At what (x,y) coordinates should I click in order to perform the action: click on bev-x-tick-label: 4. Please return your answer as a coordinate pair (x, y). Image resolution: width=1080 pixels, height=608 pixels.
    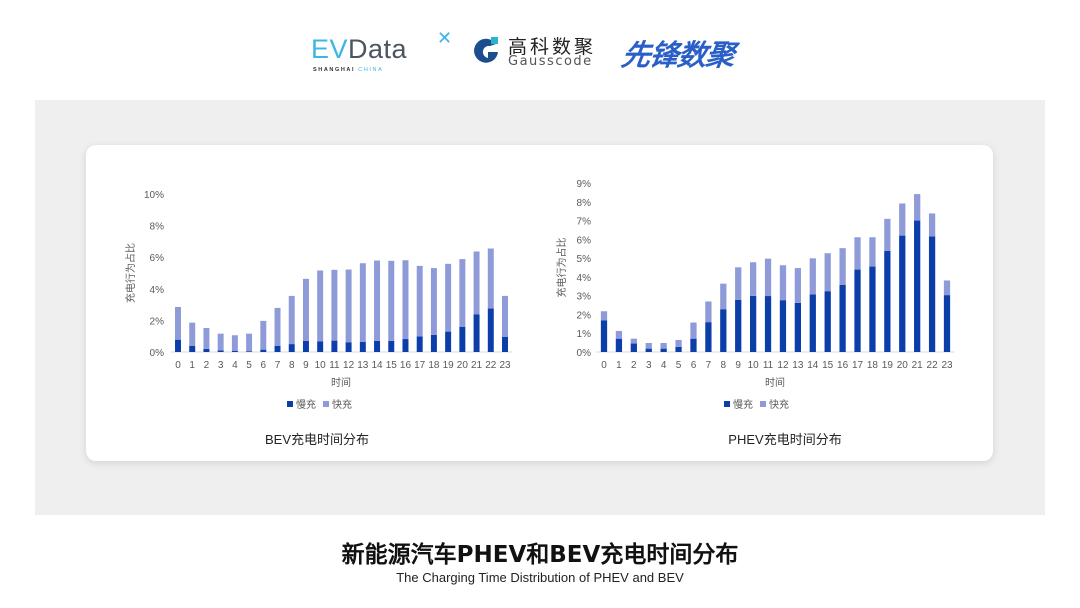
    Looking at the image, I should click on (235, 365).